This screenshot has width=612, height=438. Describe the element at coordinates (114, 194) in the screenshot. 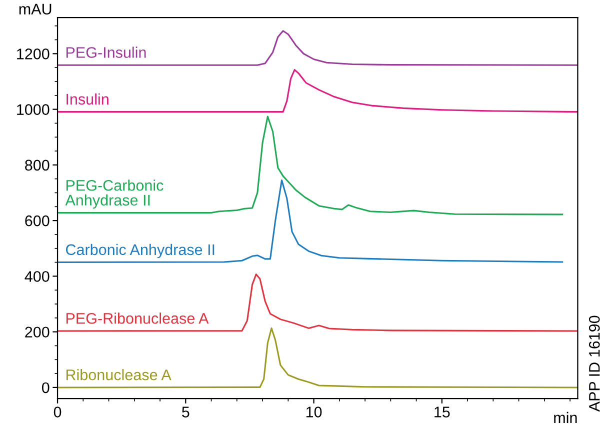

I see `series-label: PEG-Carbonic Anhydrase II` at that location.